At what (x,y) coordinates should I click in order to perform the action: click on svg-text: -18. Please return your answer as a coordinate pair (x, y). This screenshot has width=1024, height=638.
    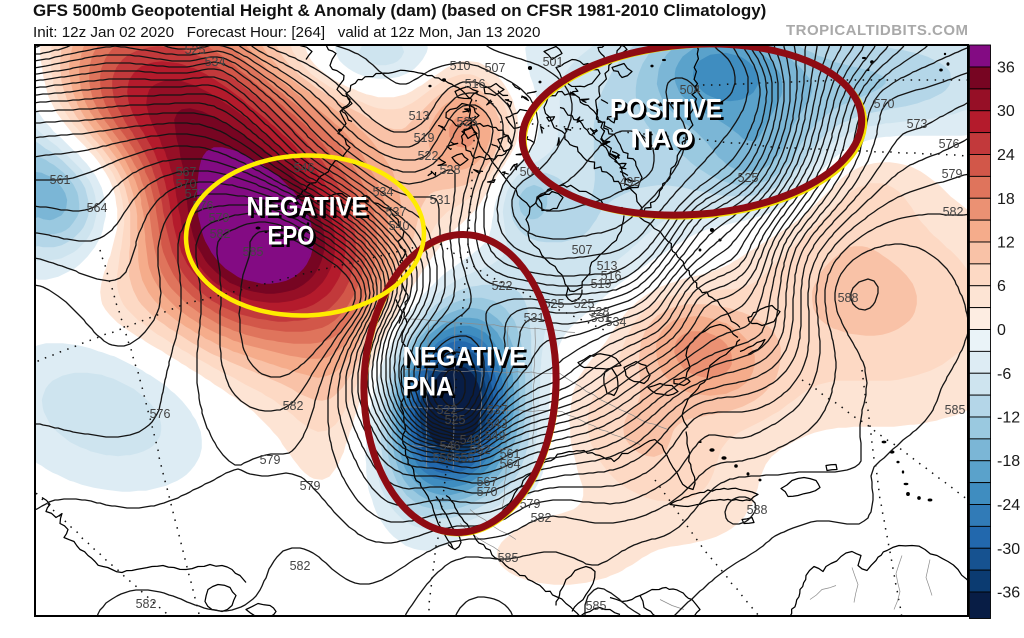
    Looking at the image, I should click on (1008, 461).